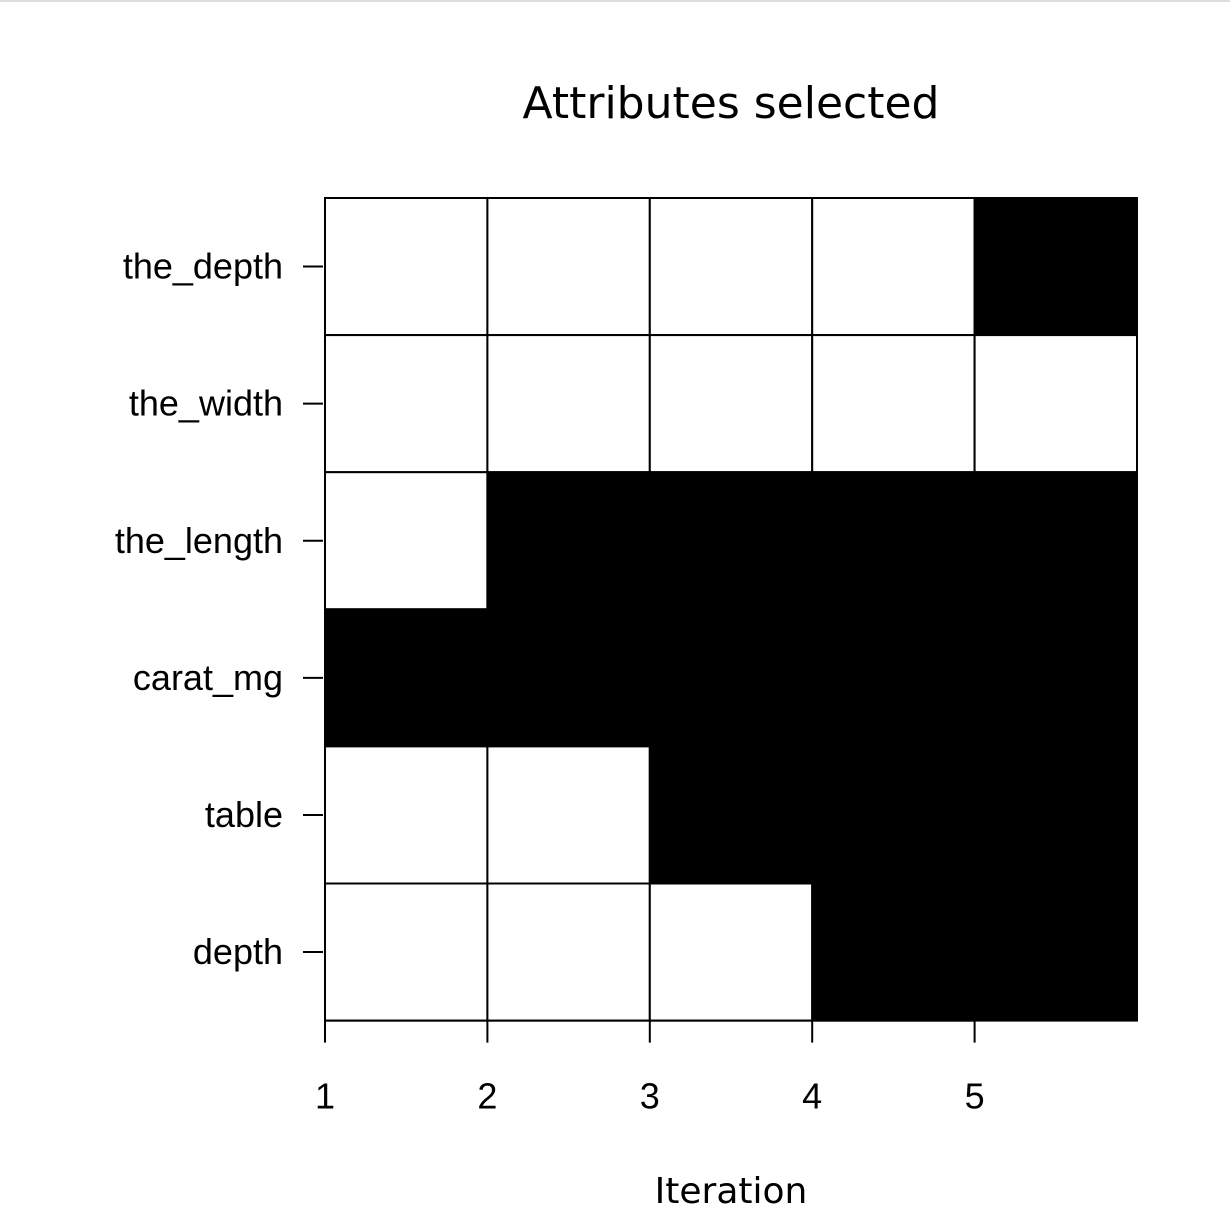  Describe the element at coordinates (208, 677) in the screenshot. I see `y-tick-label-carat_mg: carat_mg` at that location.